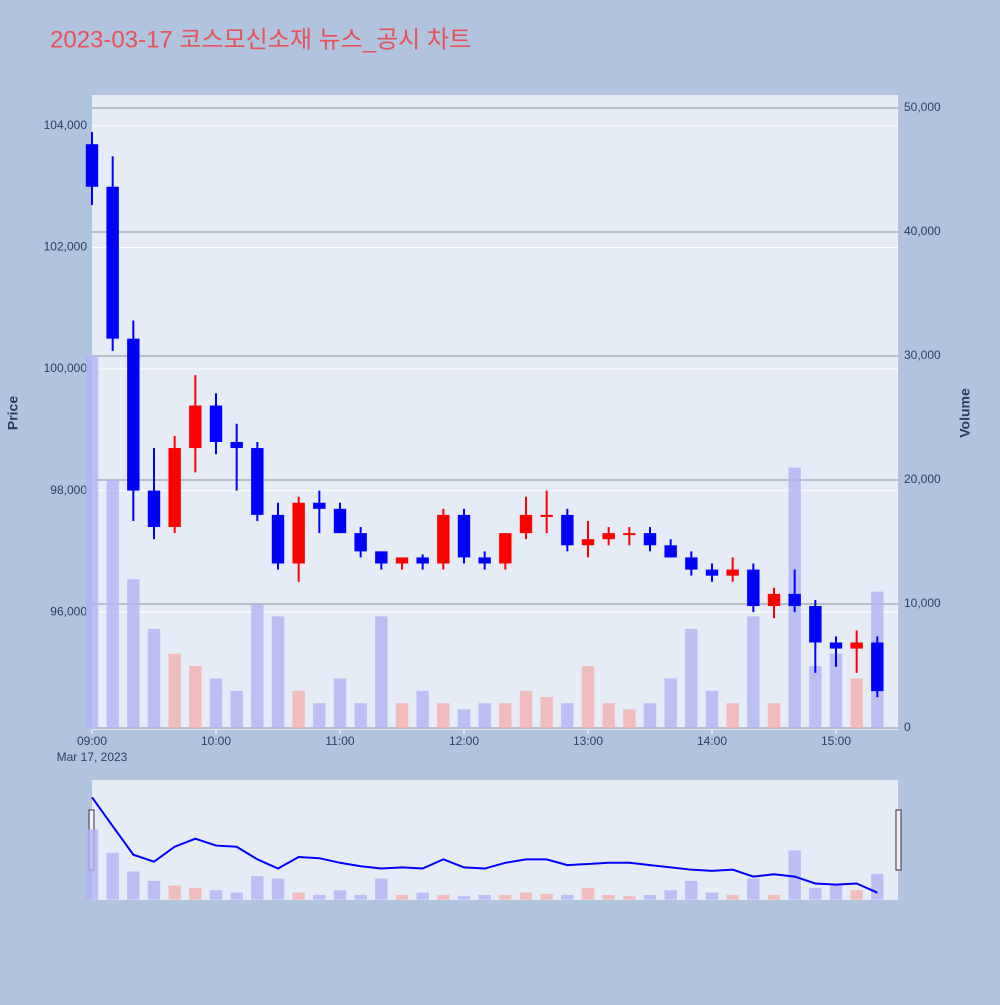  What do you see at coordinates (965, 413) in the screenshot?
I see `y2-axis-title: Volume` at bounding box center [965, 413].